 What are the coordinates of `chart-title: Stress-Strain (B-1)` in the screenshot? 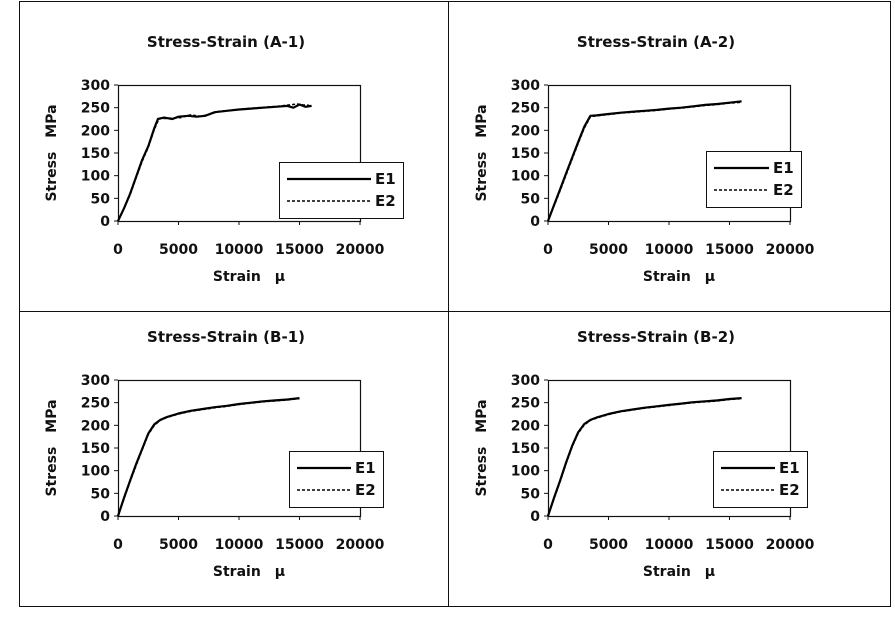 It's located at (226, 337).